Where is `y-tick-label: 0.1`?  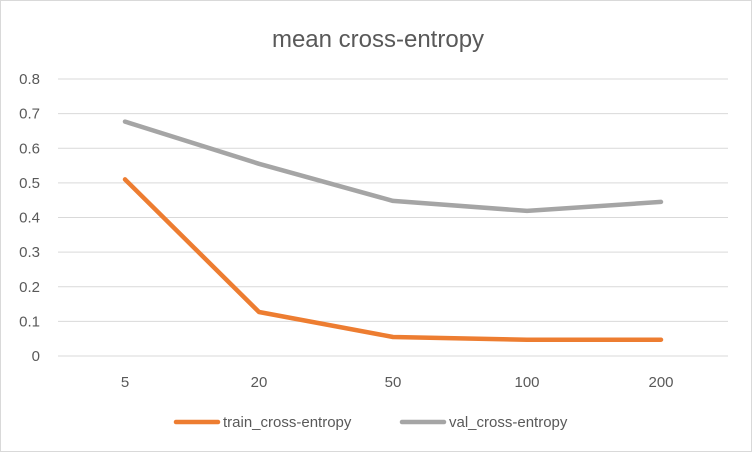 y-tick-label: 0.1 is located at coordinates (29, 321).